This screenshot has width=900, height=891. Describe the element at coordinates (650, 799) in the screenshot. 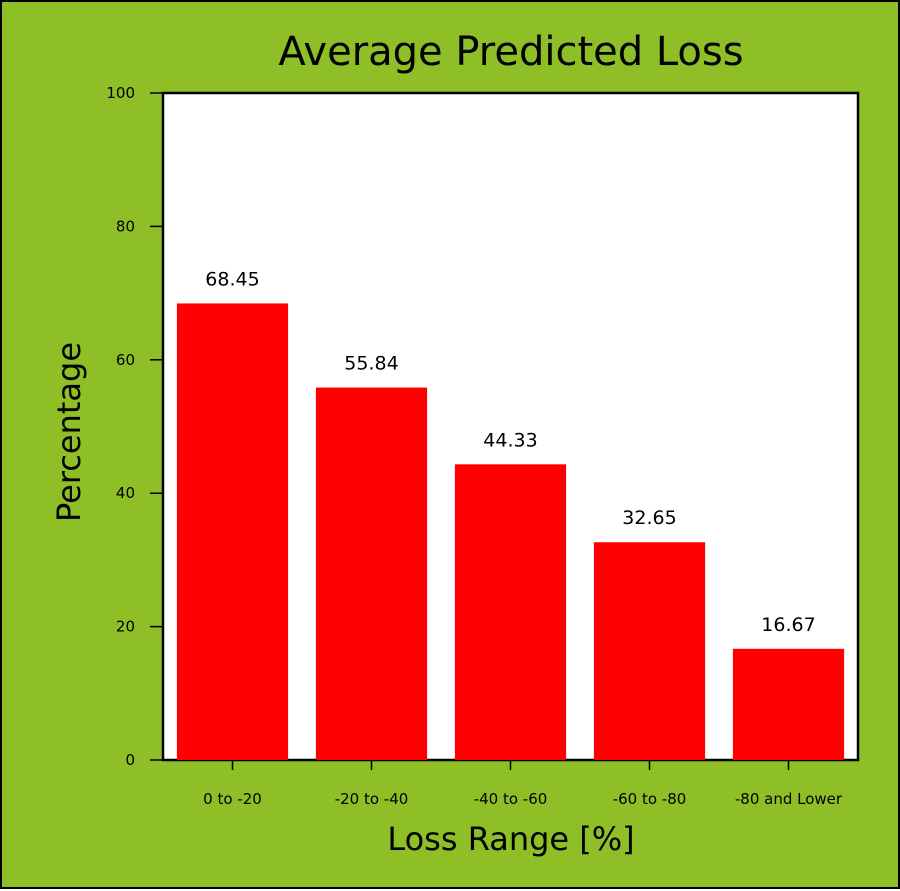

I see `x-tick-label-4: -60 to -80` at that location.